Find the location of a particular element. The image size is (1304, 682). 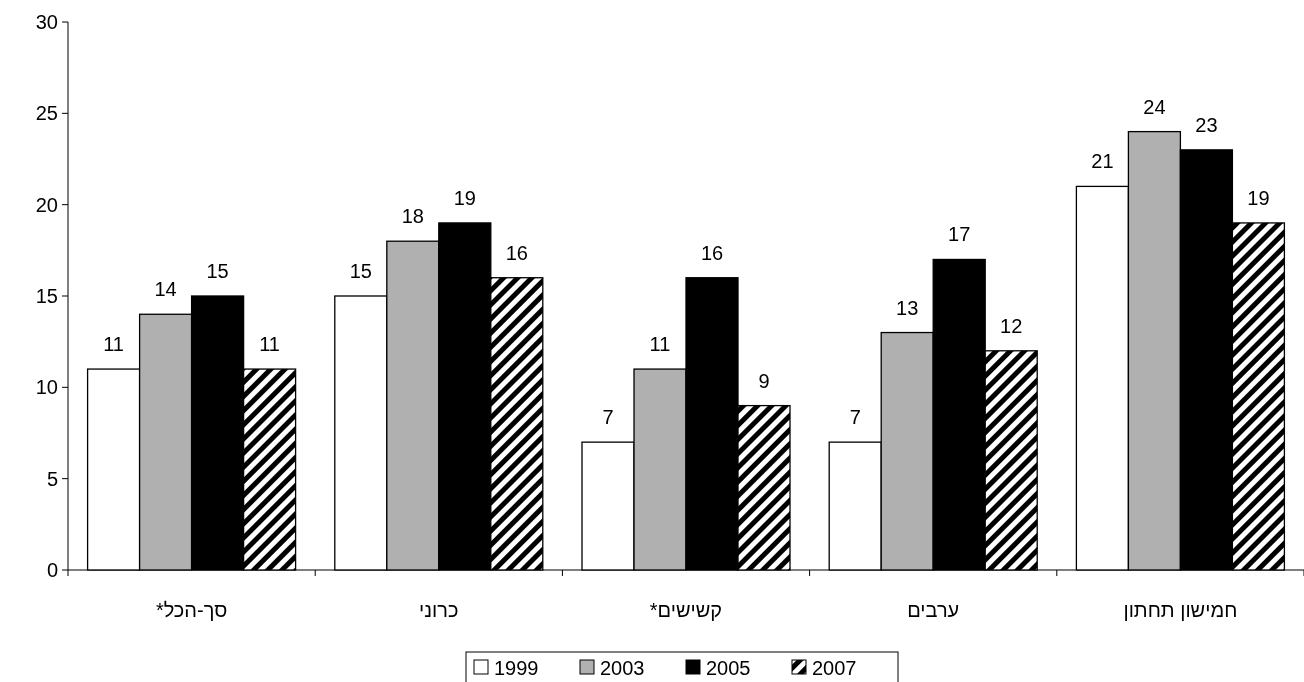

x-tick-label: כרוני is located at coordinates (439, 610).